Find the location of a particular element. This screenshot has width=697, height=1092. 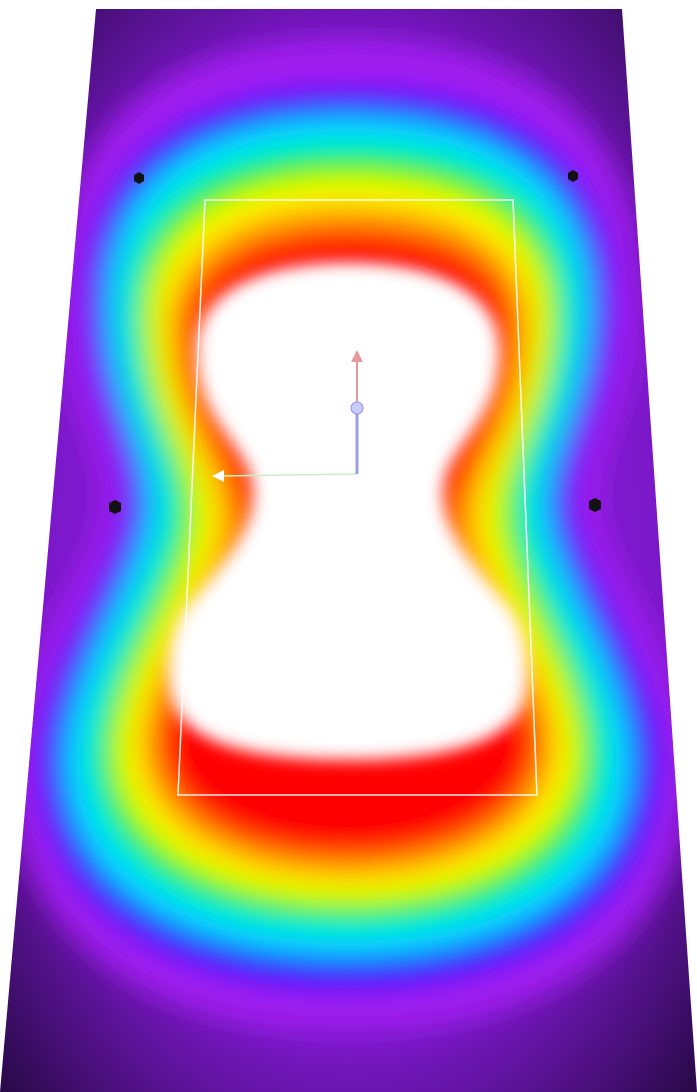

gizmo-x-arrowhead-icon is located at coordinates (218, 476).